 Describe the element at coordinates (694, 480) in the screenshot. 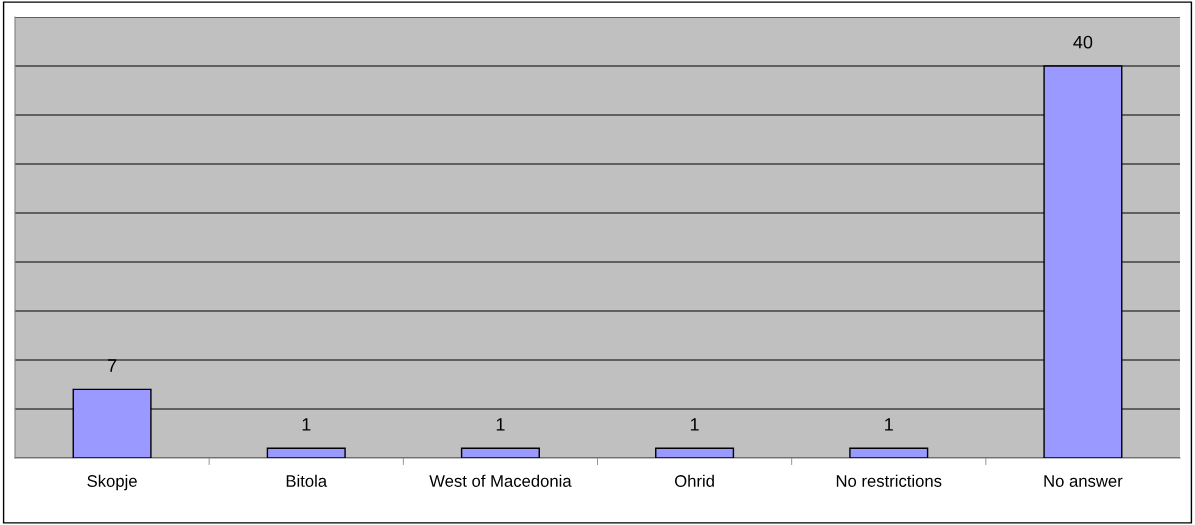

I see `x-tick-label: Ohrid` at that location.